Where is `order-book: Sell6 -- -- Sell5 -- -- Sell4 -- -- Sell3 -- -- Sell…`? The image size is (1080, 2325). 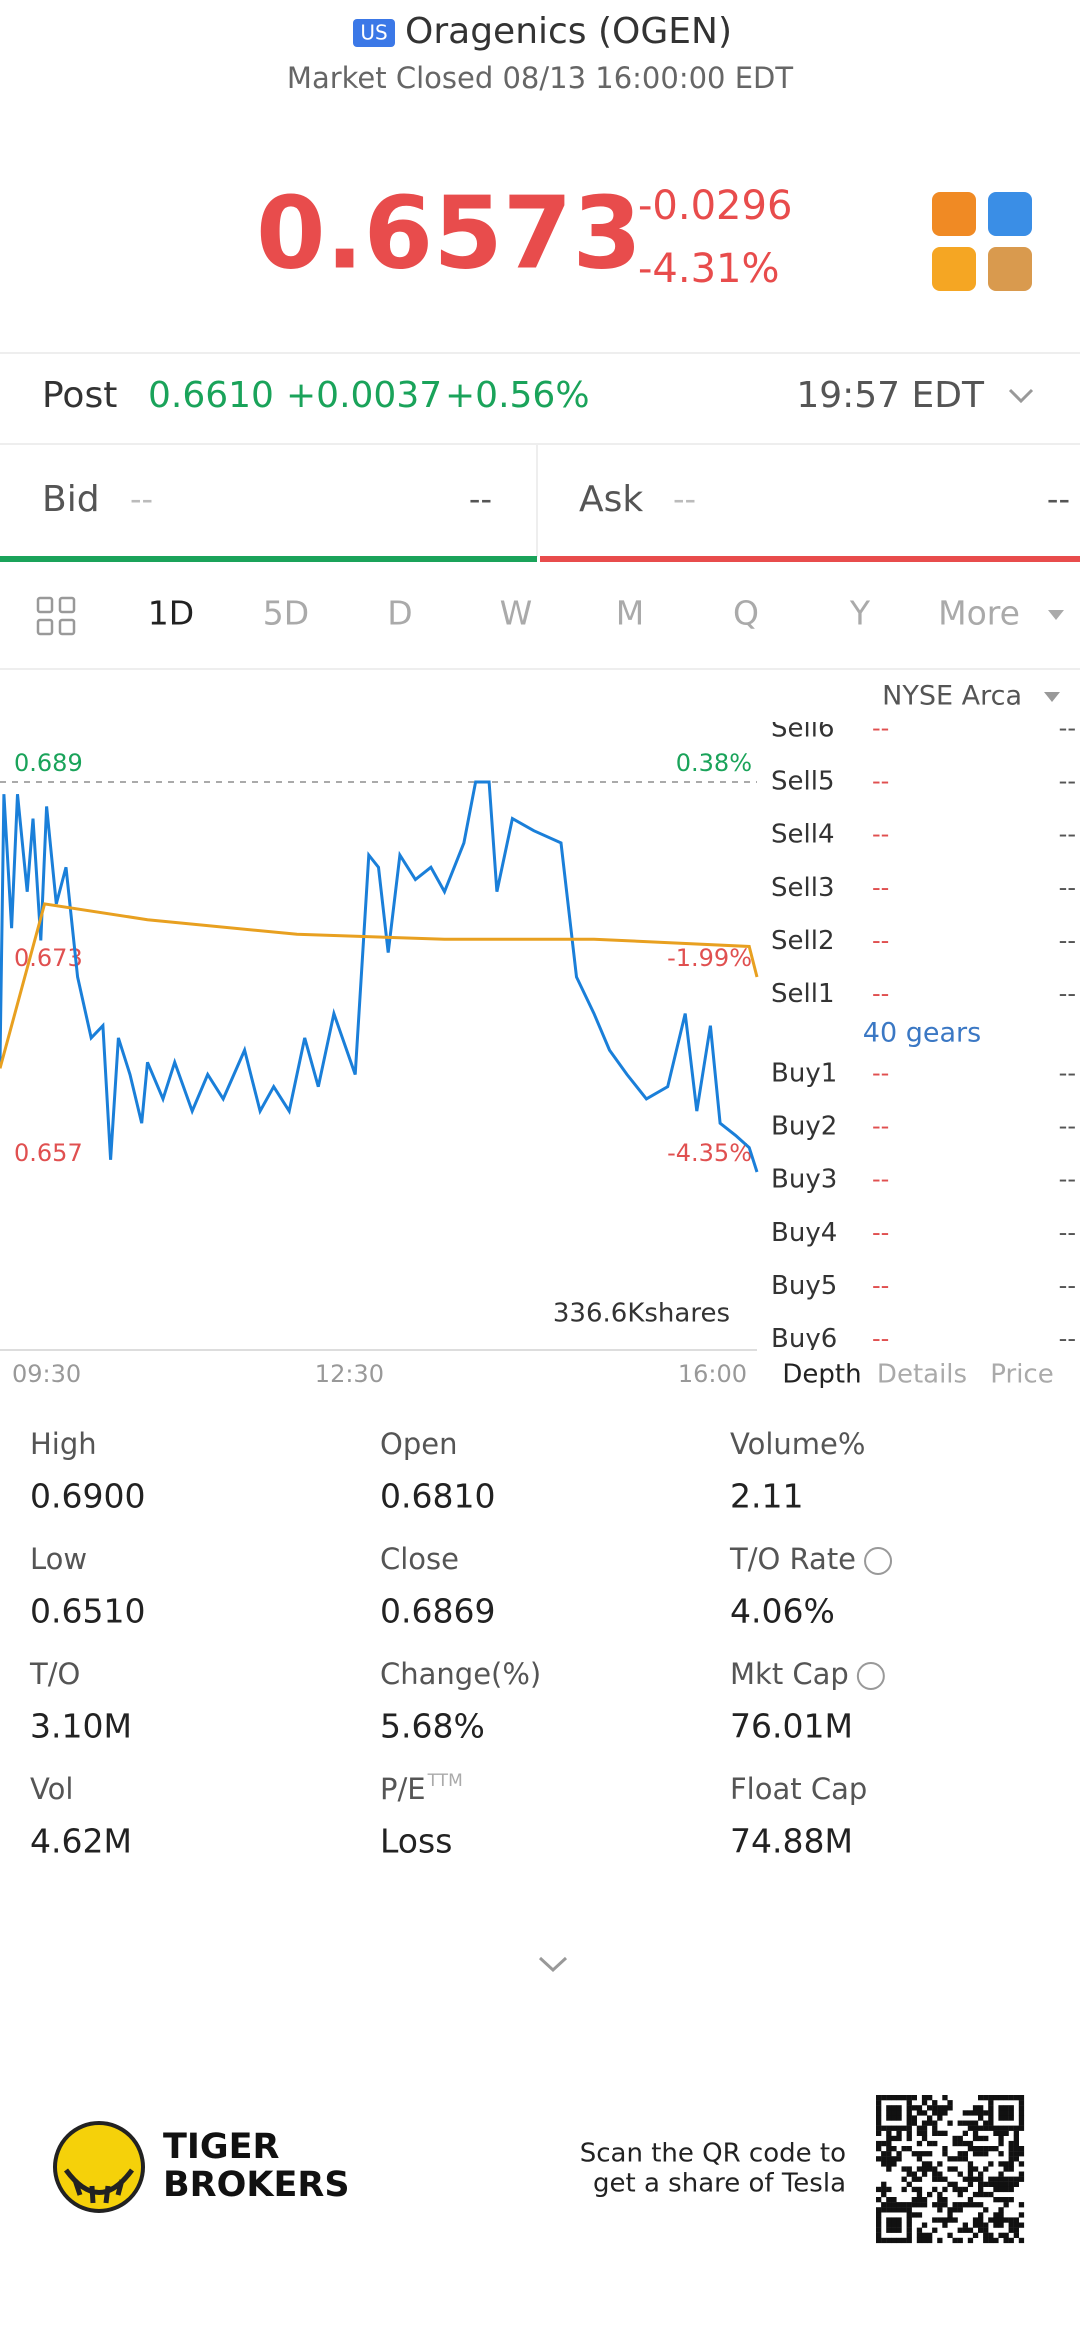
order-book: Sell6 -- -- Sell5 -- -- Sell4 -- -- Sell3 -- -- Sell… is located at coordinates (923, 1034).